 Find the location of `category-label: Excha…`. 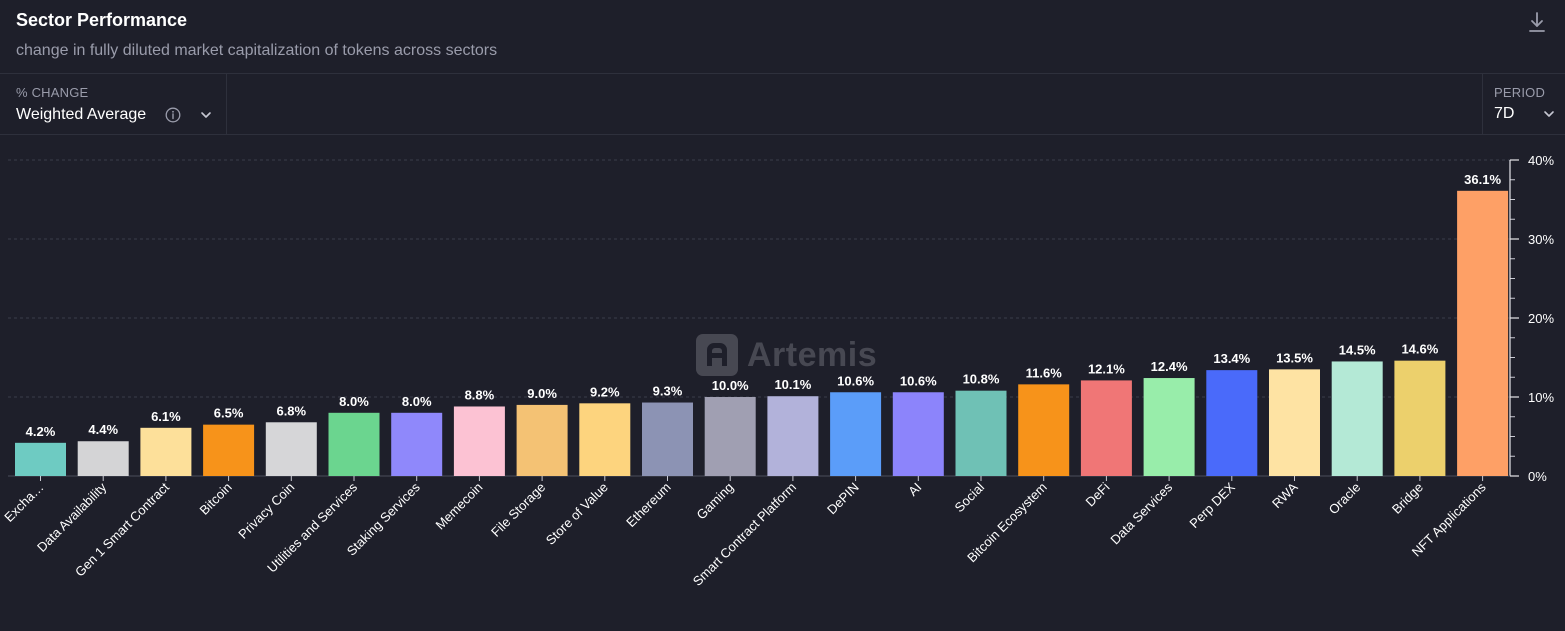

category-label: Excha… is located at coordinates (23, 502).